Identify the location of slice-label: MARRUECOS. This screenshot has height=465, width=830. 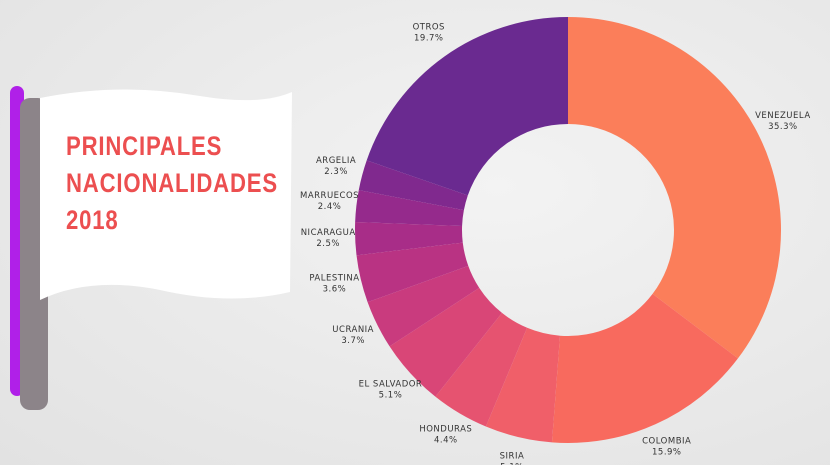
(329, 196).